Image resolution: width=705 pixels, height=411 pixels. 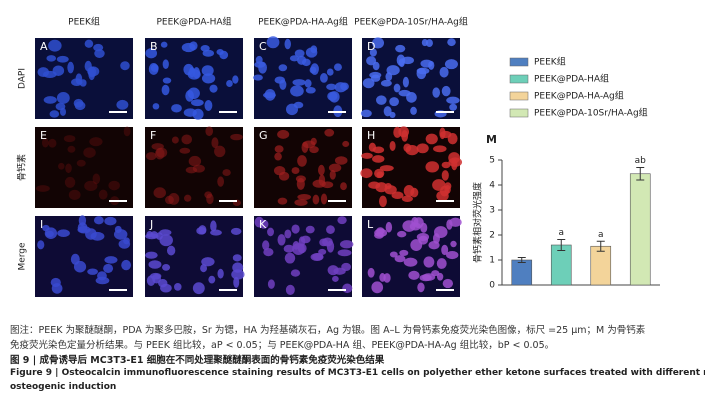 What do you see at coordinates (263, 224) in the screenshot?
I see `panel-letter: K` at bounding box center [263, 224].